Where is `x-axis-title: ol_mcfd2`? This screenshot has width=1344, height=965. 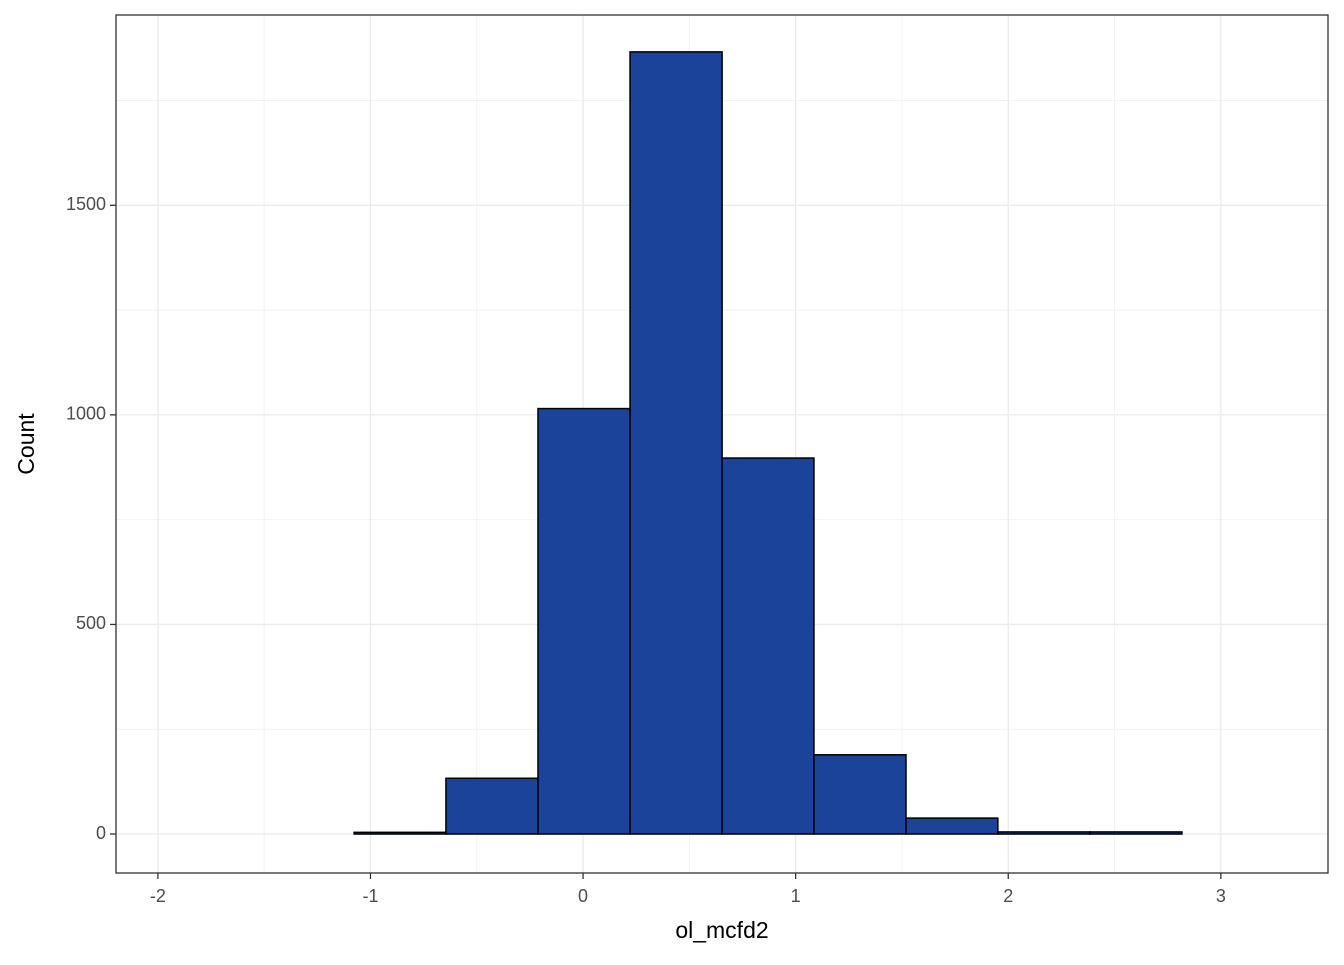
x-axis-title: ol_mcfd2 is located at coordinates (721, 930).